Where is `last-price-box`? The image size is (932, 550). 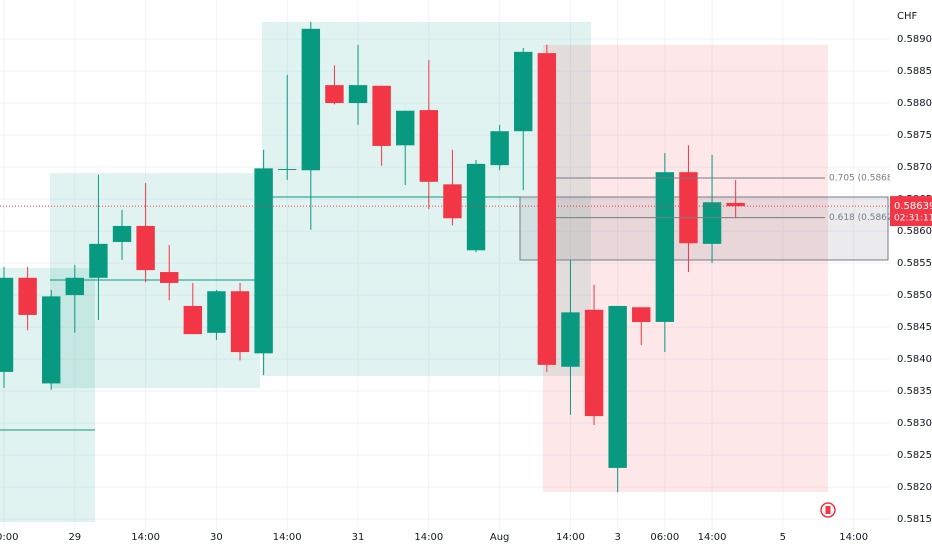 last-price-box is located at coordinates (911, 211).